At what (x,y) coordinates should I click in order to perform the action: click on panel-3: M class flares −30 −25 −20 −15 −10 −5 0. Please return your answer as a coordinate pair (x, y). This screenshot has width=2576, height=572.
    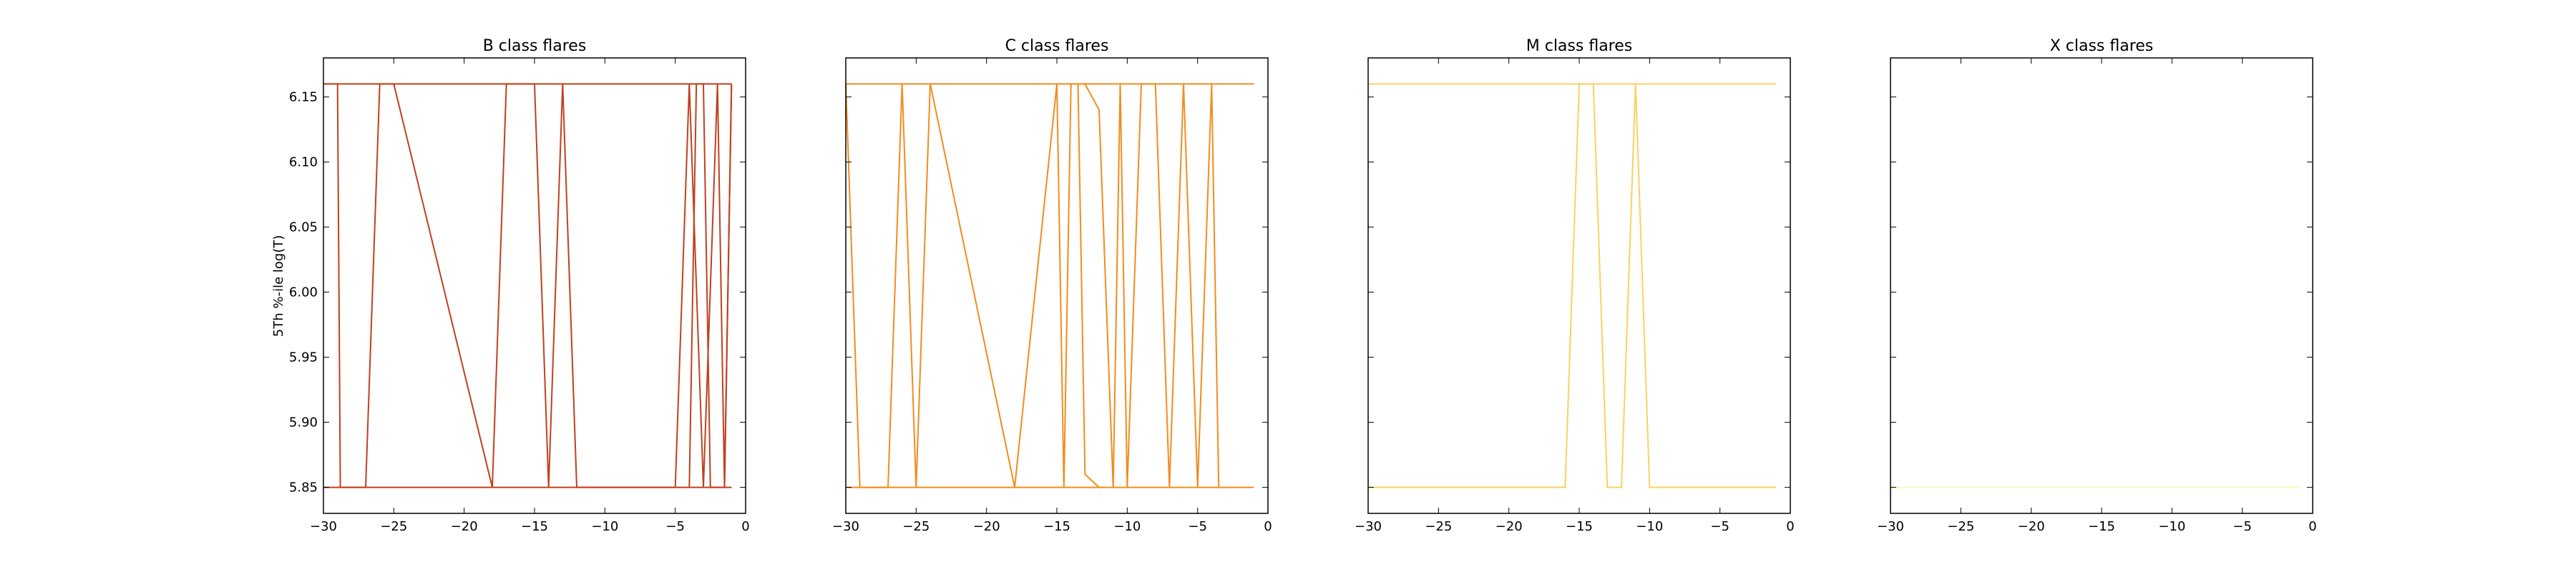
    Looking at the image, I should click on (1575, 285).